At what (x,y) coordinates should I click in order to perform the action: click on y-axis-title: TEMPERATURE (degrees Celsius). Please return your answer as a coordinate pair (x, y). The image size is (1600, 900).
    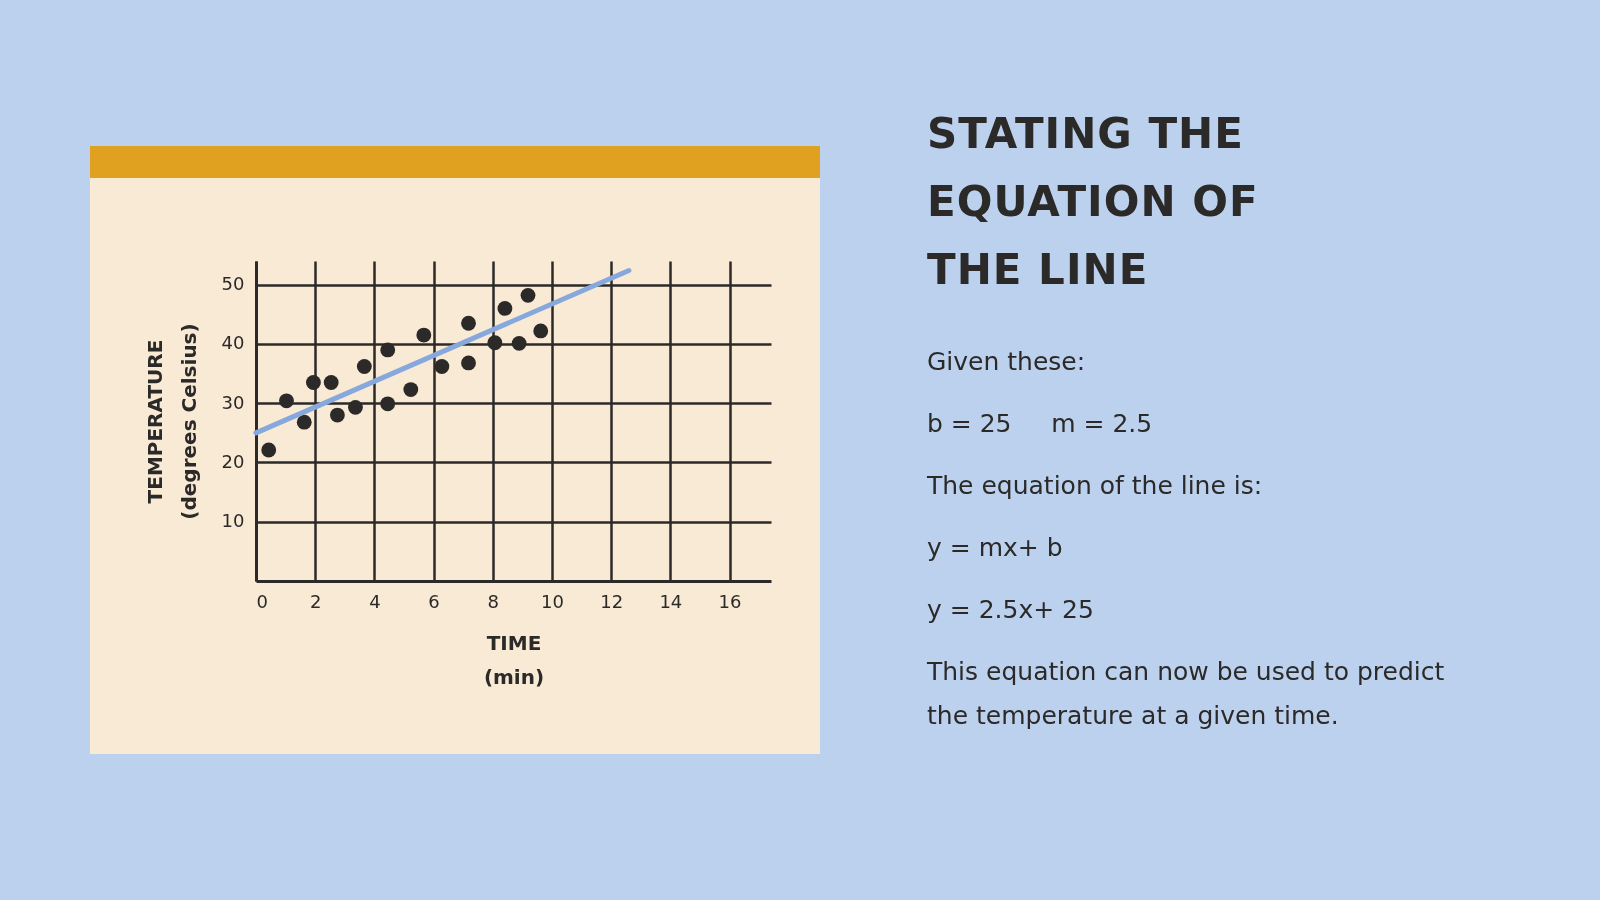
    Looking at the image, I should click on (171, 421).